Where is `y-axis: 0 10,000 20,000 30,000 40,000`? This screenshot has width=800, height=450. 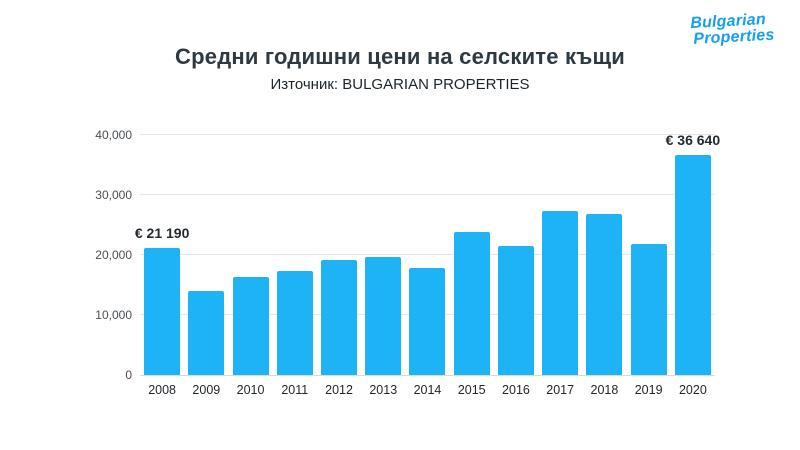
y-axis: 0 10,000 20,000 30,000 40,000 is located at coordinates (110, 255).